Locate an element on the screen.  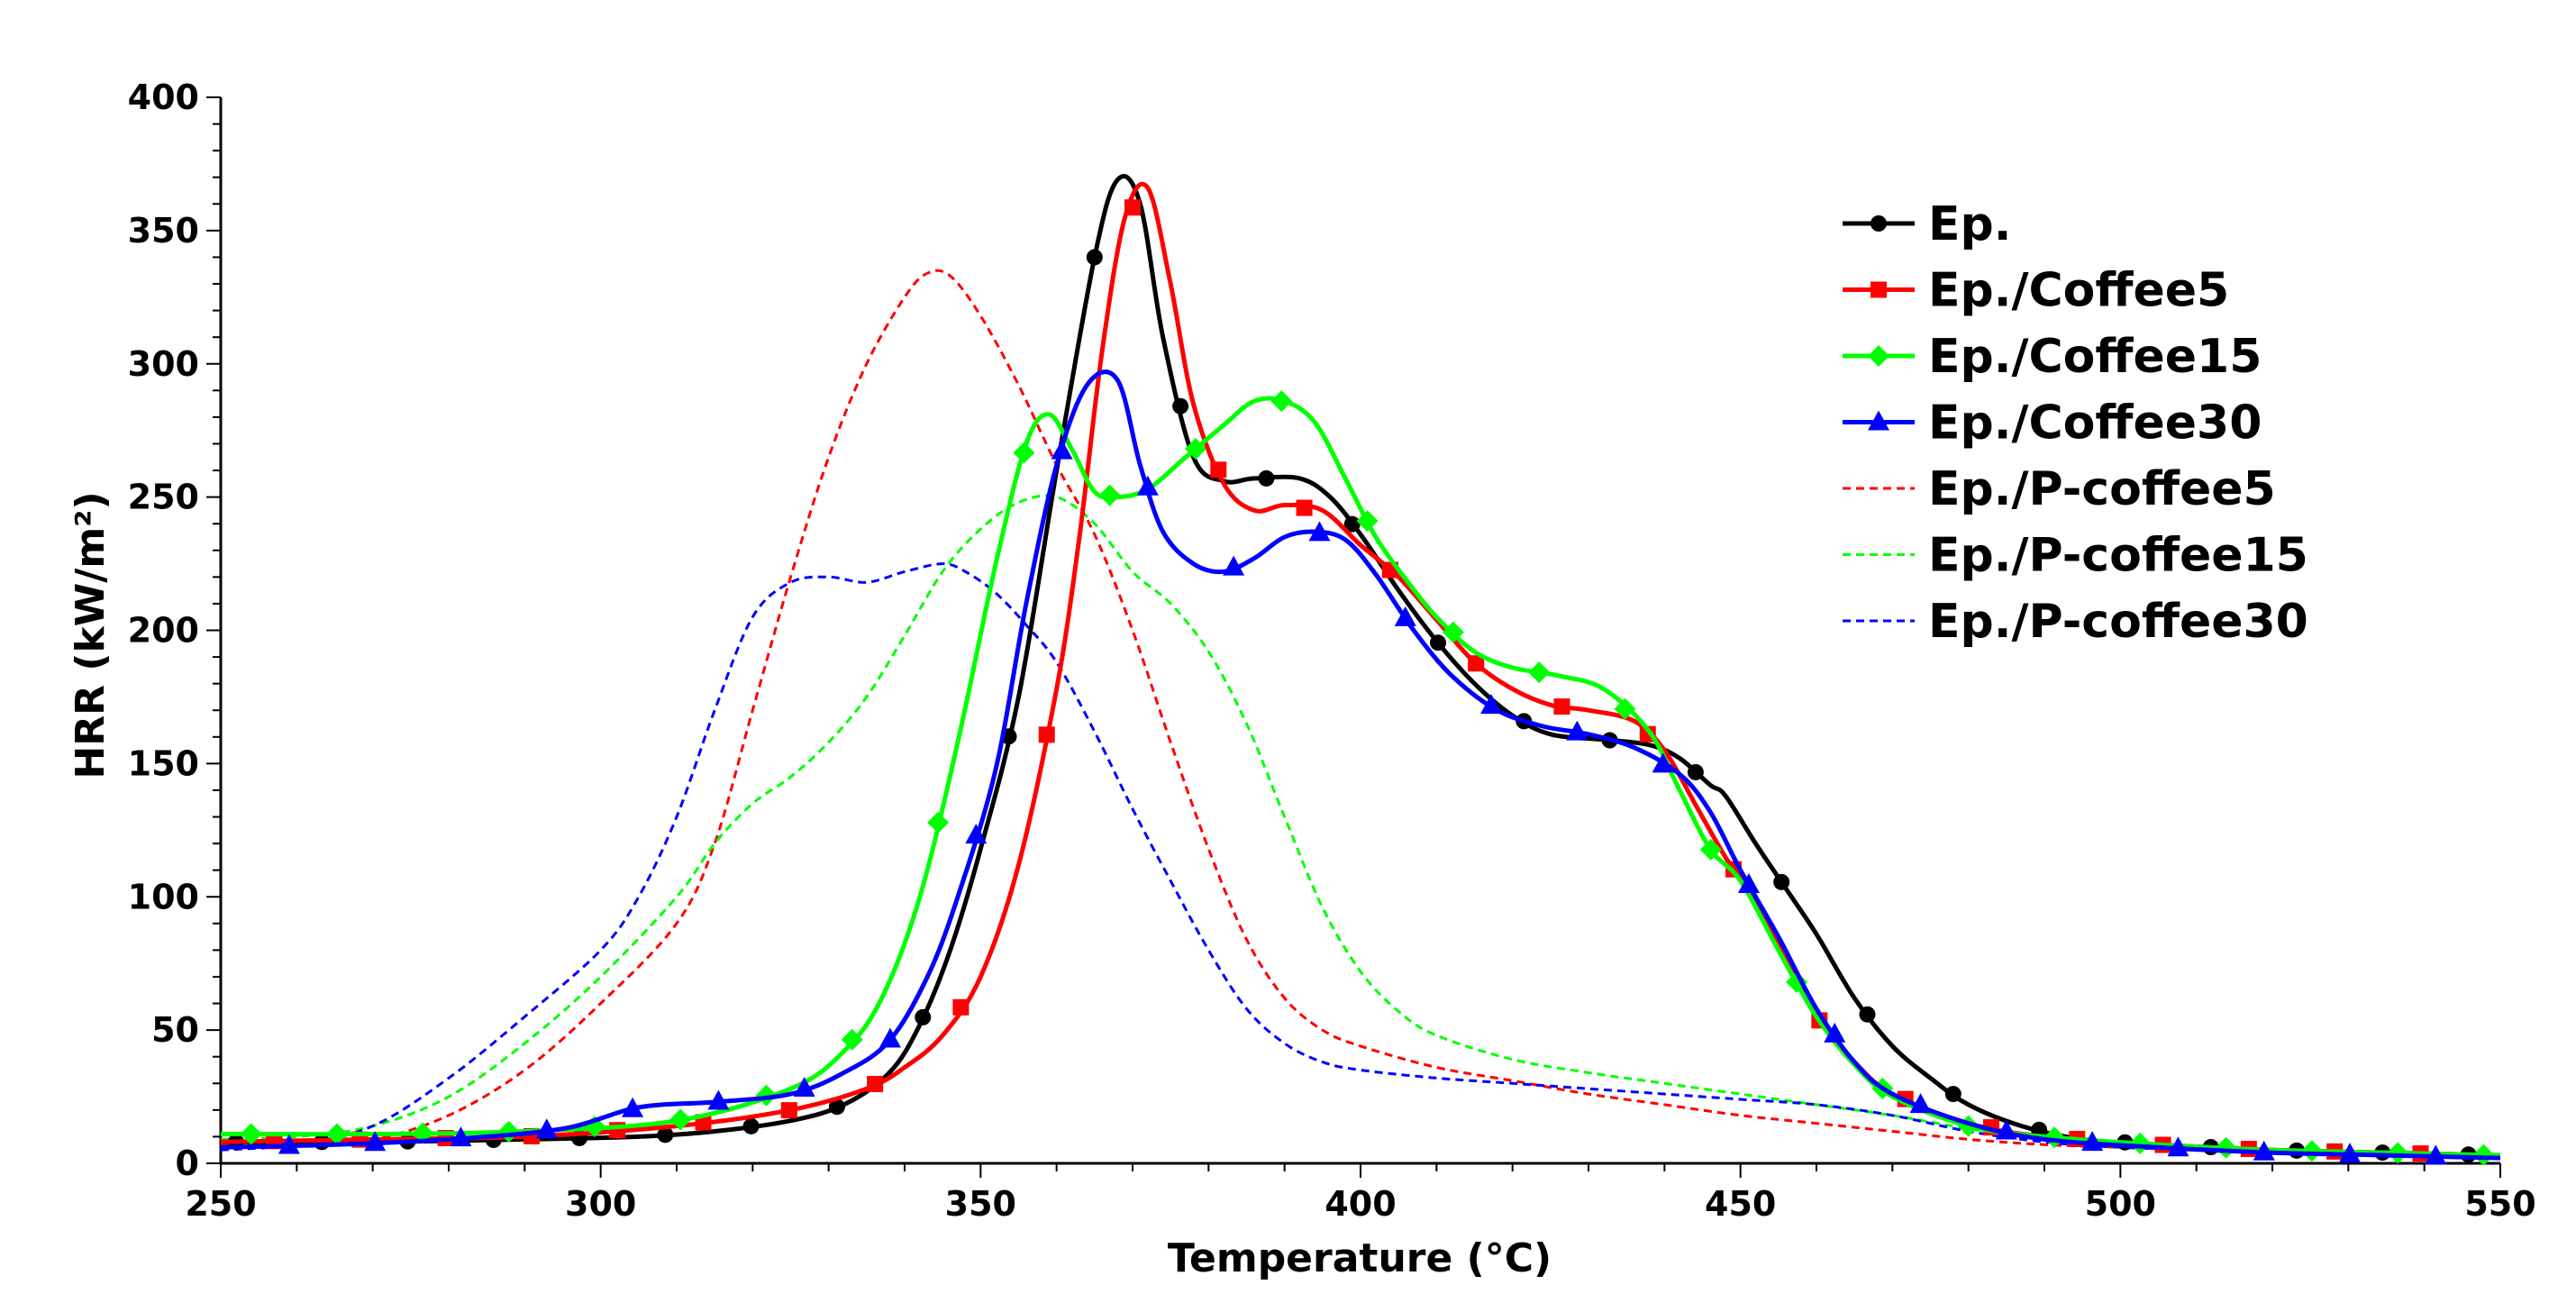
y-axis-title: HRR (kW/m²) is located at coordinates (91, 635).